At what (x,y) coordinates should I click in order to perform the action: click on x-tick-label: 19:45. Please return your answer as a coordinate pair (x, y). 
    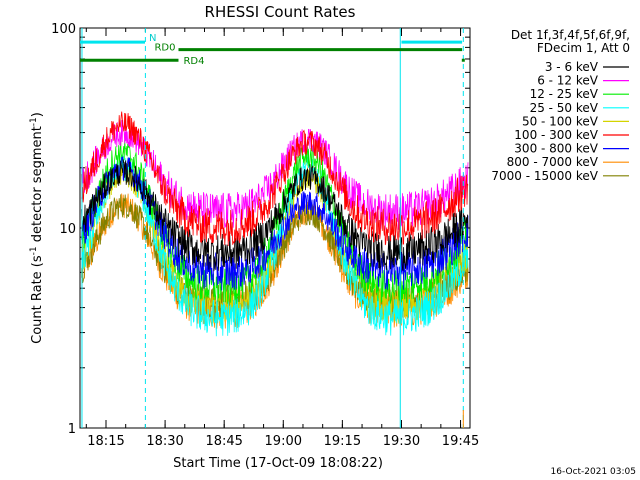
    Looking at the image, I should click on (460, 441).